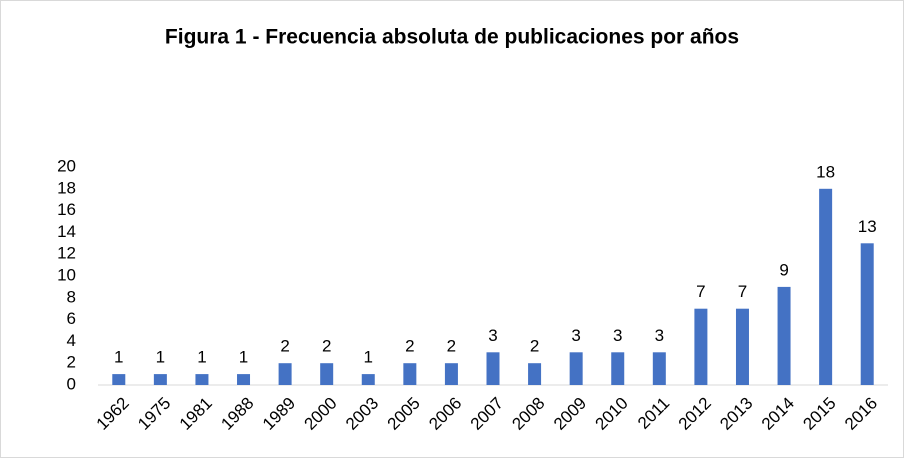 The width and height of the screenshot is (904, 458). I want to click on y-tick-label: 10, so click(66, 274).